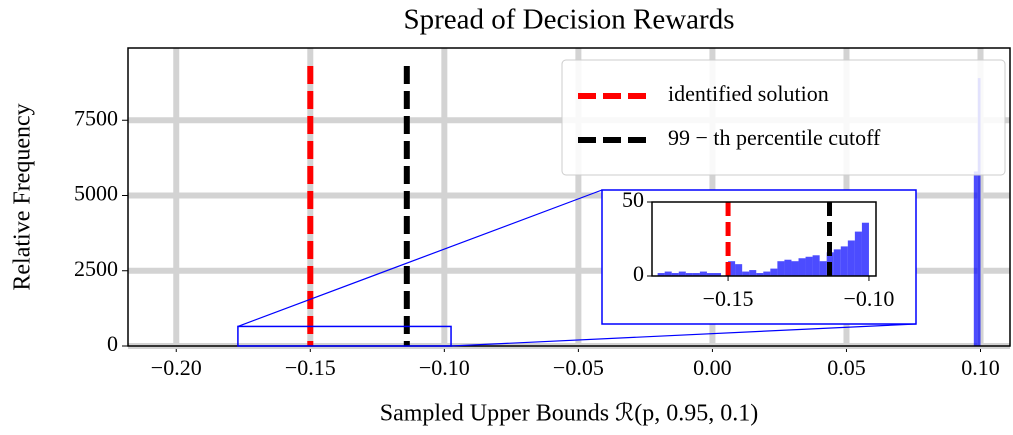 This screenshot has height=435, width=1013. I want to click on x-tick-label: −0.20, so click(176, 367).